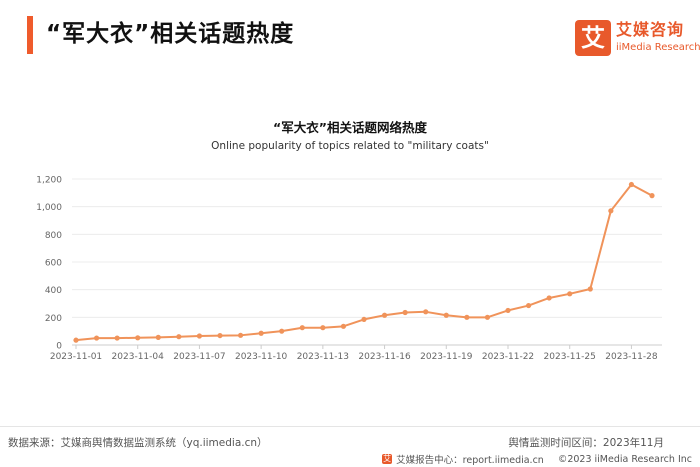 This screenshot has height=467, width=700. What do you see at coordinates (170, 34) in the screenshot?
I see `page-title: “军大衣”相关话题热度` at bounding box center [170, 34].